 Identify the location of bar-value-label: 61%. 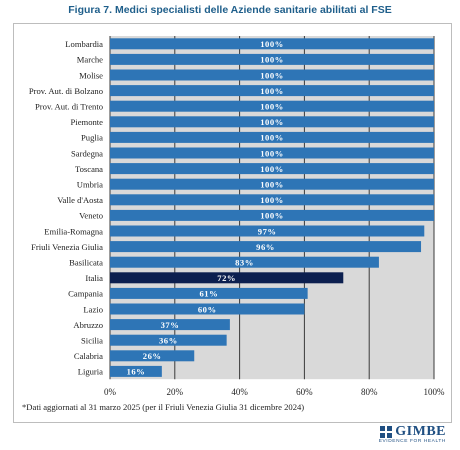
(208, 294).